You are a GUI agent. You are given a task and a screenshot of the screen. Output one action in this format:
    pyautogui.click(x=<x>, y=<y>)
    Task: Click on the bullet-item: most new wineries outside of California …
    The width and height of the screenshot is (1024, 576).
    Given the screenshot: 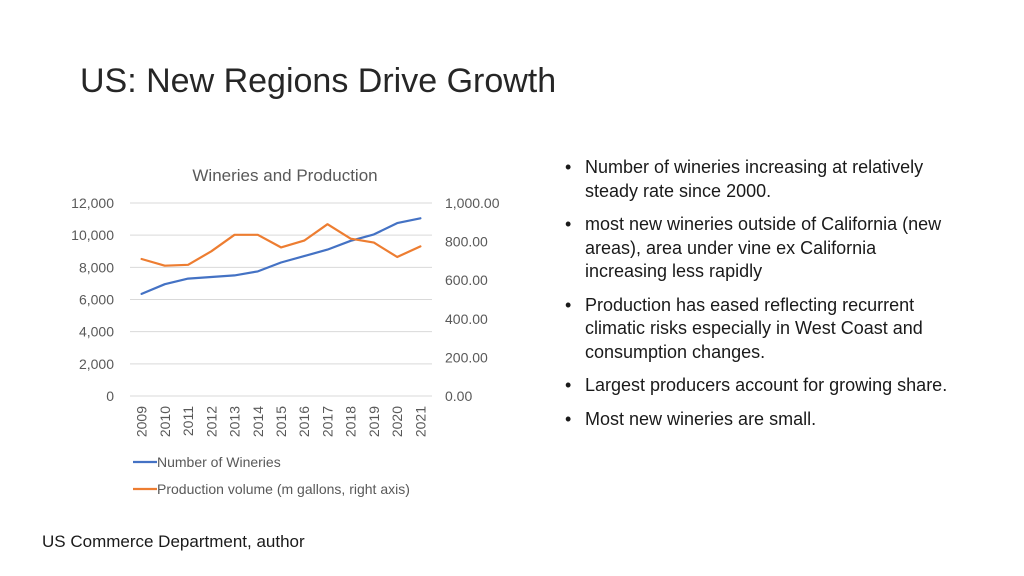 What is the action you would take?
    pyautogui.click(x=763, y=248)
    